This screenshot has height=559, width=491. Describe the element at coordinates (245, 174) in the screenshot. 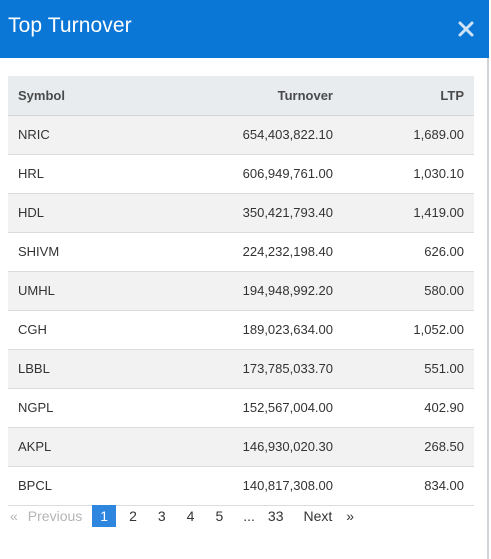

I see `cell-turnover: 606,949,761.00` at that location.